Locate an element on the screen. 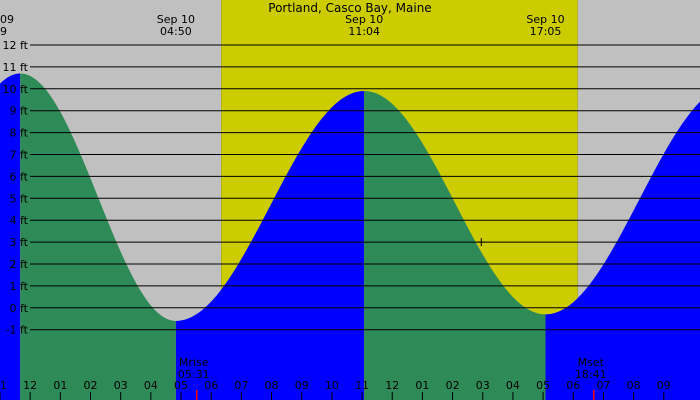 The image size is (700, 400). tide-event-time: 9 is located at coordinates (3, 31).